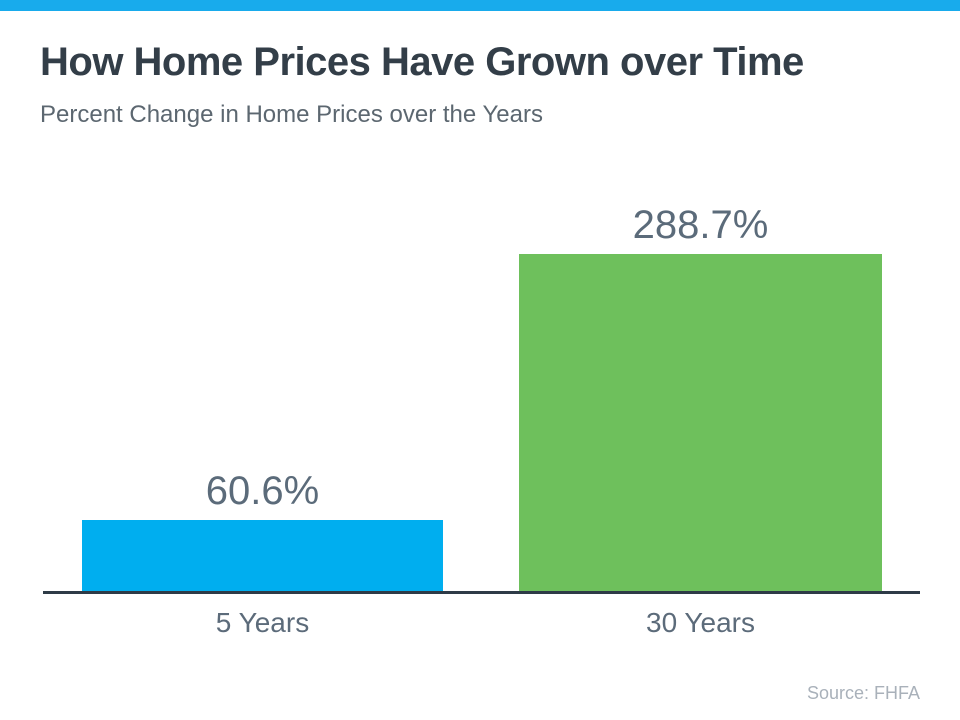  What do you see at coordinates (700, 622) in the screenshot?
I see `category-label-30-years: 30 Years` at bounding box center [700, 622].